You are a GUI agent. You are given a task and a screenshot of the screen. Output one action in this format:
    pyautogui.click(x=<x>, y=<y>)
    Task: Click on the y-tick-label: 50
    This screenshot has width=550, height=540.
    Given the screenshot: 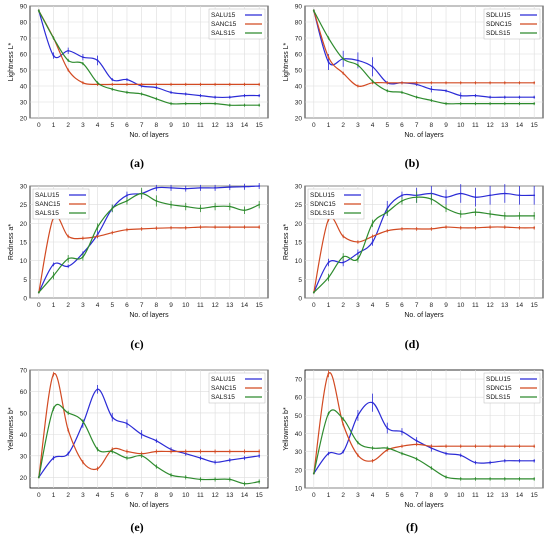 What is the action you would take?
    pyautogui.click(x=24, y=71)
    